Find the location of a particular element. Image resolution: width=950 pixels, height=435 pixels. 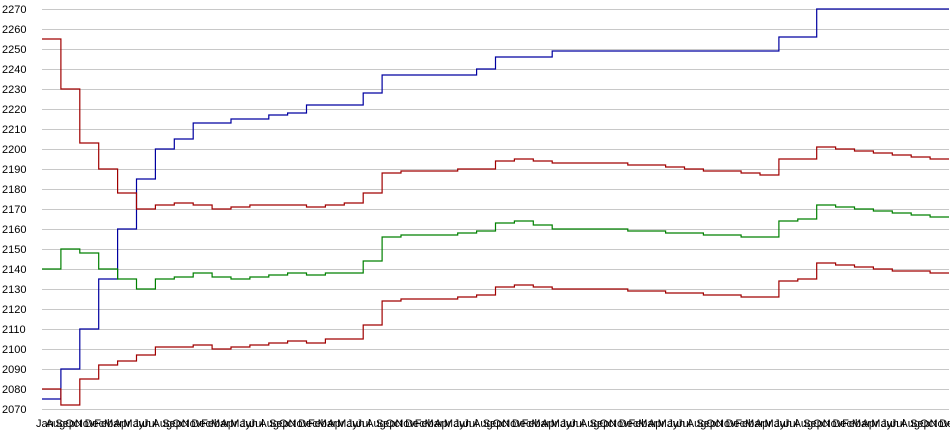

y-tick-label: 2130 is located at coordinates (14, 290).